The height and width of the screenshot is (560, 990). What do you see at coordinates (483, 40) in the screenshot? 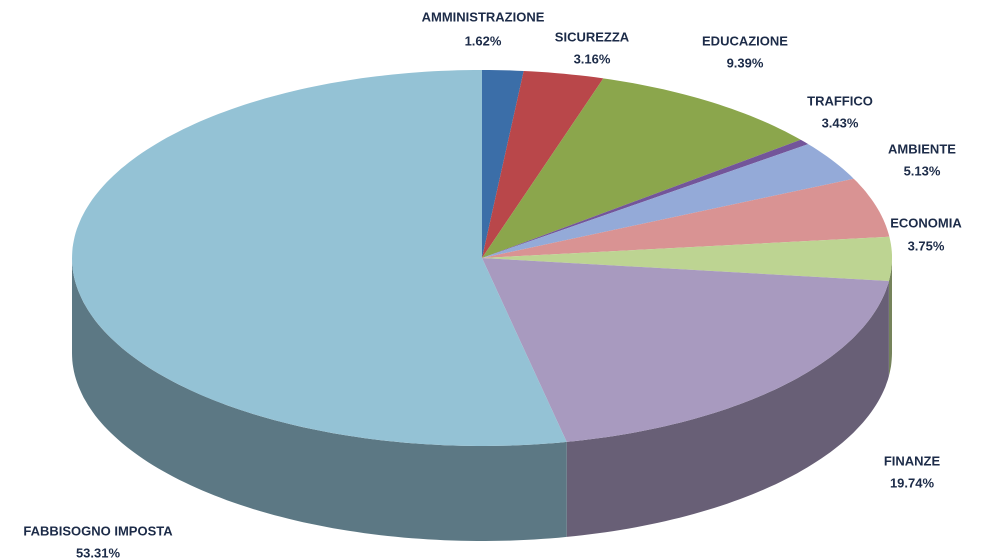
I see `value-label: 1.62%` at bounding box center [483, 40].